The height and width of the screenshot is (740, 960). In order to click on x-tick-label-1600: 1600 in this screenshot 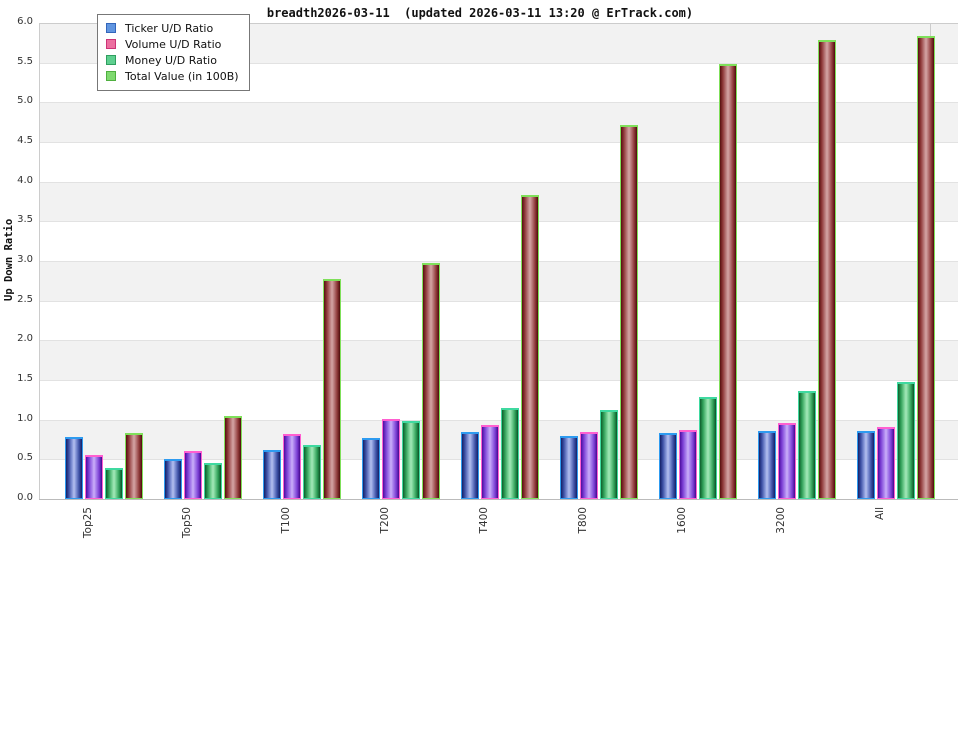, I will do `click(681, 520)`.